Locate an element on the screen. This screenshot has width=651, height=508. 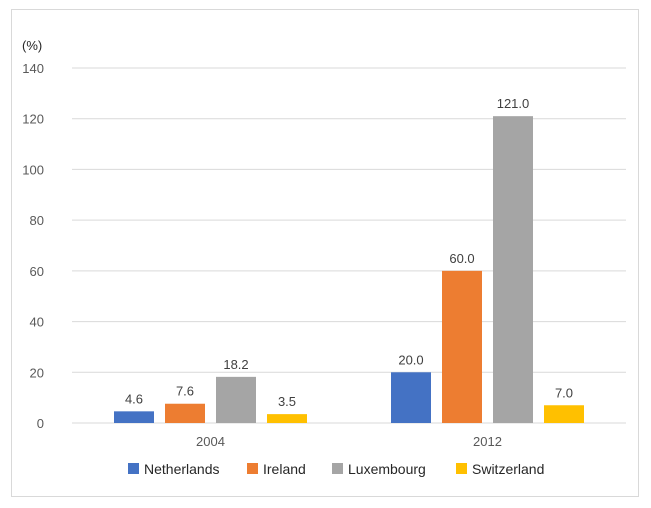
data-label-netherlands-2012: 20.0 is located at coordinates (410, 359).